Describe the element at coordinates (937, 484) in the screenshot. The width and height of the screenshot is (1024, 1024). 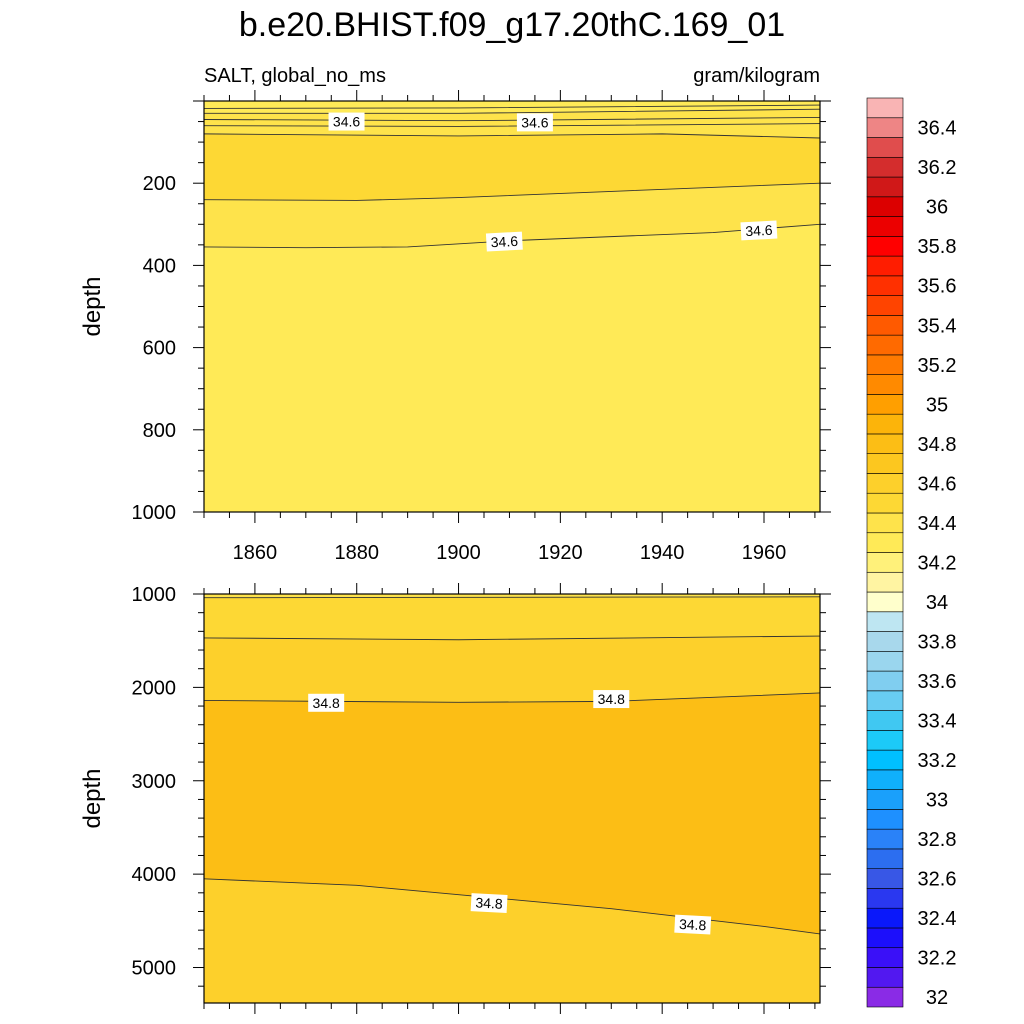
I see `colorbar-label: 34.6` at that location.